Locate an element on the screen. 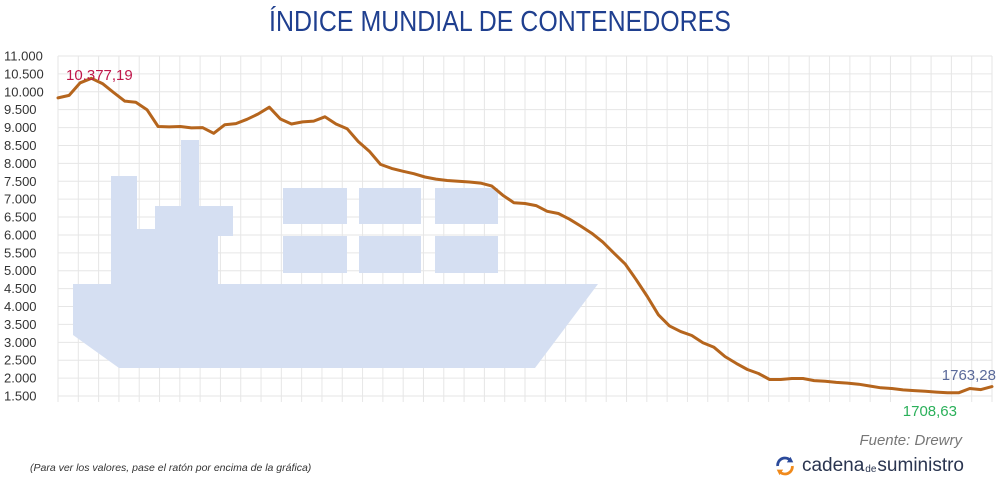 Image resolution: width=1000 pixels, height=500 pixels. y-tick-label: 3.500 is located at coordinates (20, 324).